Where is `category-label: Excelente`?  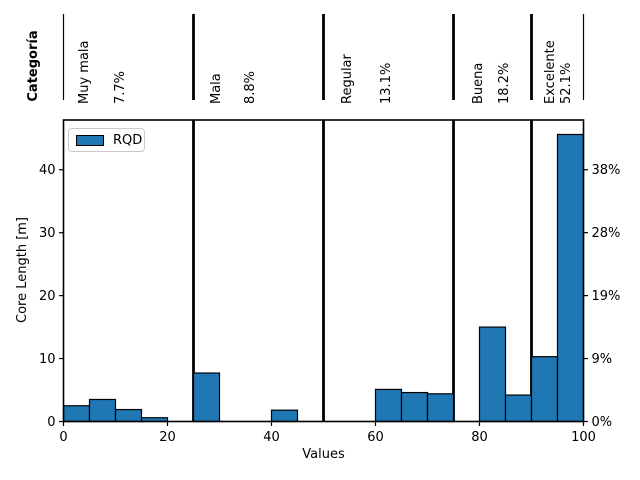 category-label: Excelente is located at coordinates (550, 72).